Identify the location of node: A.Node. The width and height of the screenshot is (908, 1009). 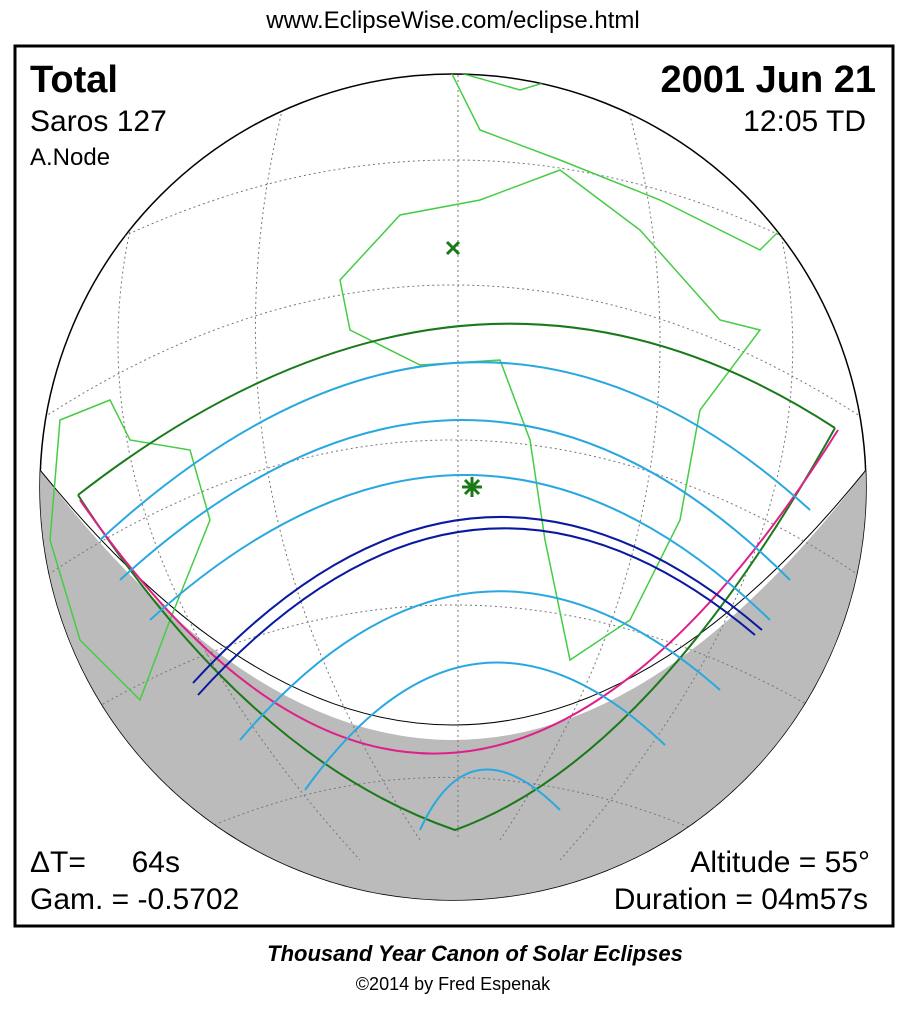
(70, 157).